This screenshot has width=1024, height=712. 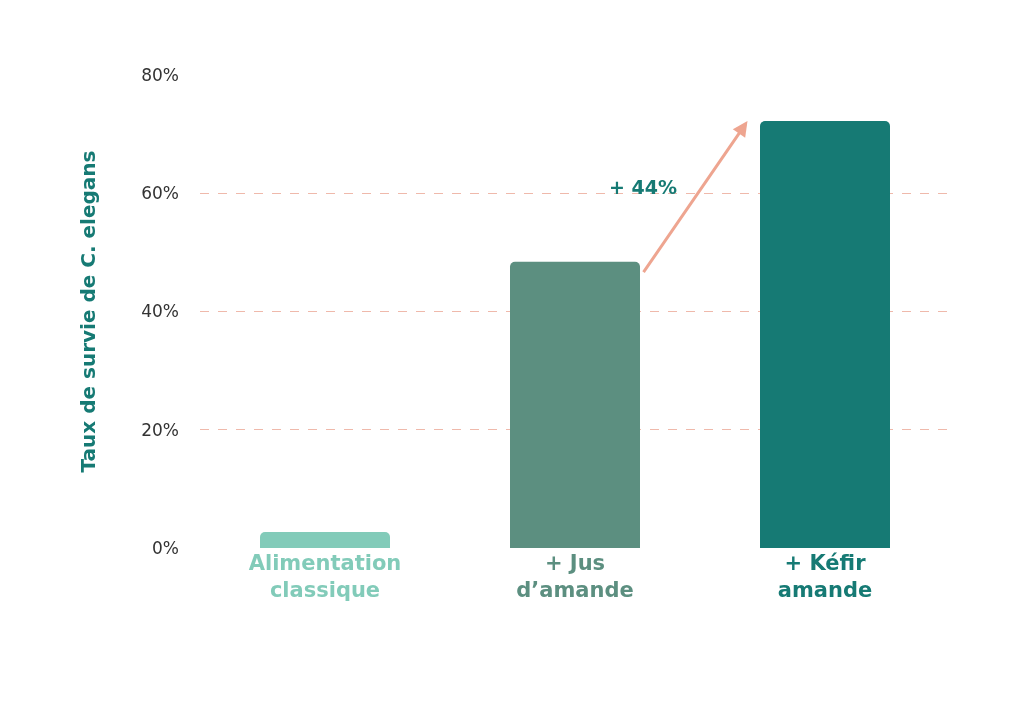 What do you see at coordinates (643, 187) in the screenshot?
I see `annotation: + 44%` at bounding box center [643, 187].